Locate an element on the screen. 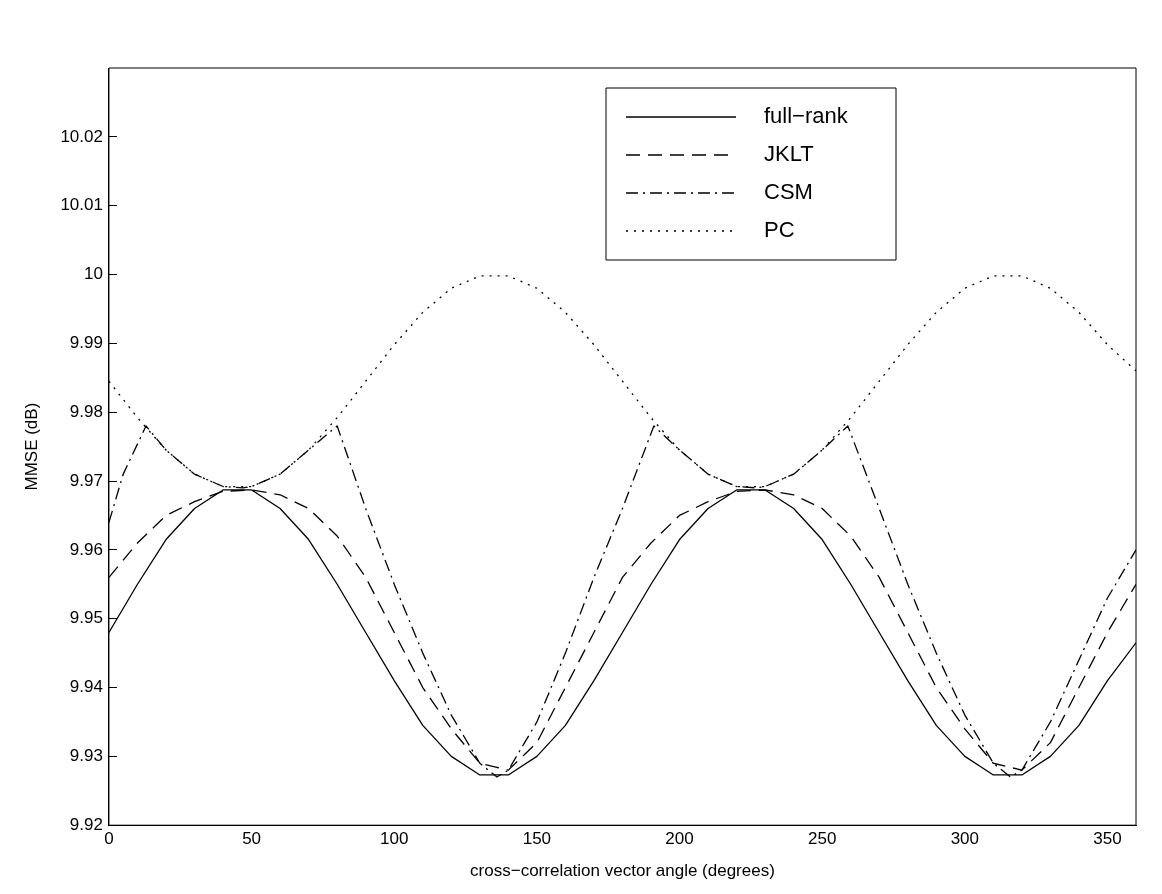  legend-label: JKLT is located at coordinates (789, 154).